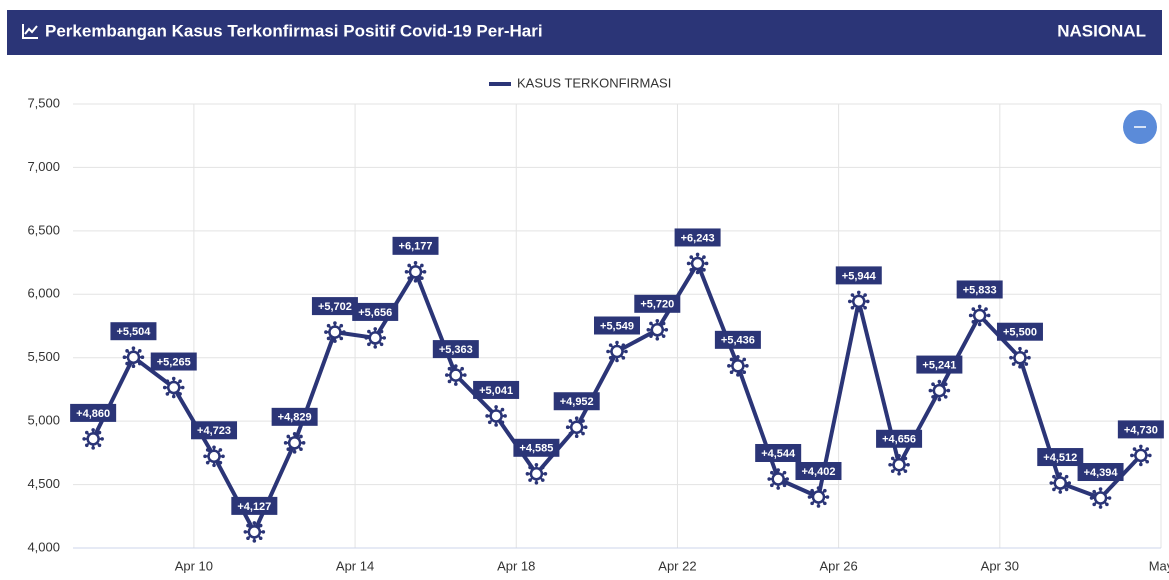 This screenshot has width=1169, height=580. Describe the element at coordinates (516, 565) in the screenshot. I see `x-tick-label: Apr 18` at that location.